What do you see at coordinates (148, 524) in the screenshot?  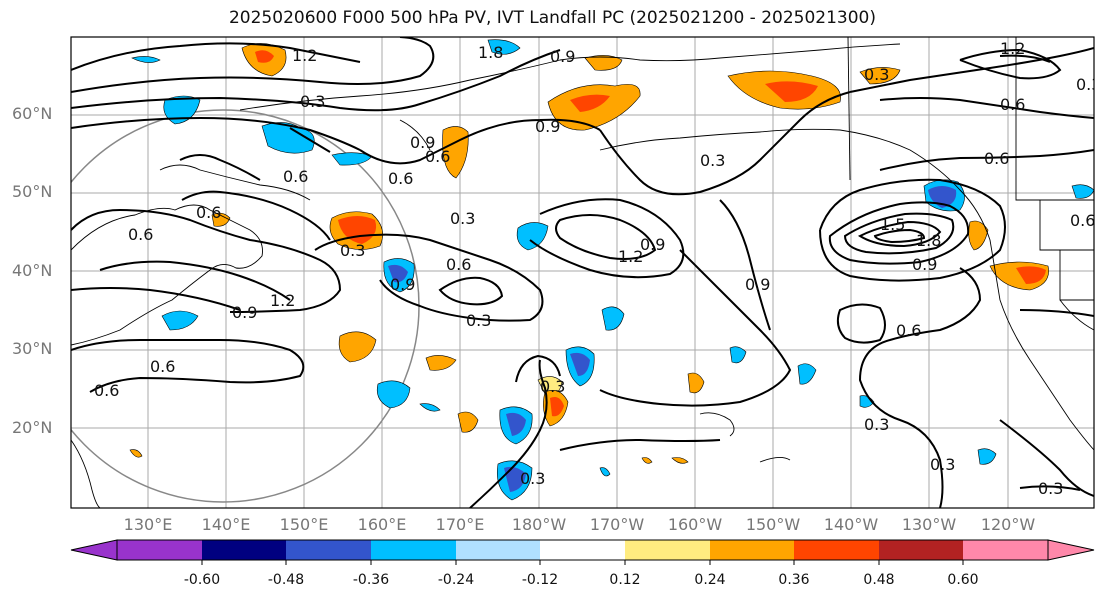 I see `lon-label-130e: 130°E` at bounding box center [148, 524].